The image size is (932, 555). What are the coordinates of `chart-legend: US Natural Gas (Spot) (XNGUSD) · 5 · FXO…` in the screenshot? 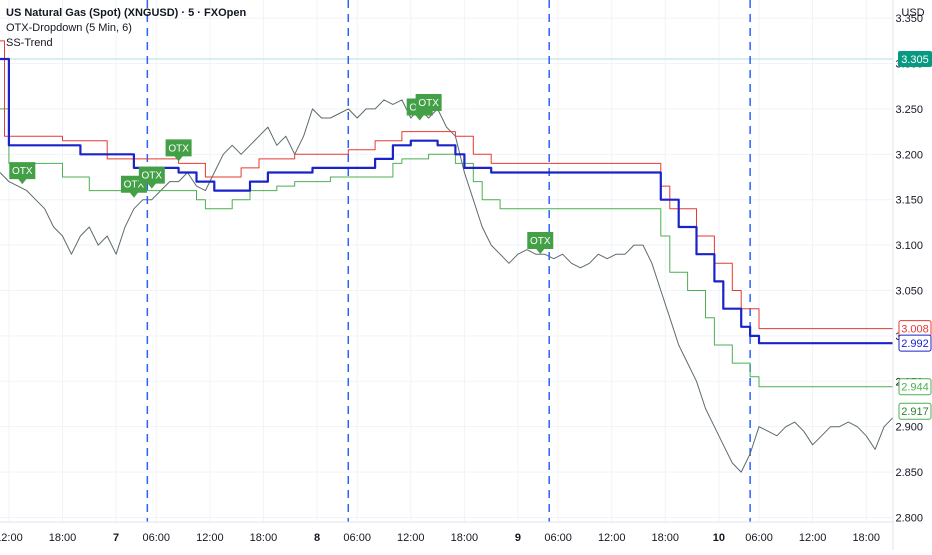 It's located at (126, 28).